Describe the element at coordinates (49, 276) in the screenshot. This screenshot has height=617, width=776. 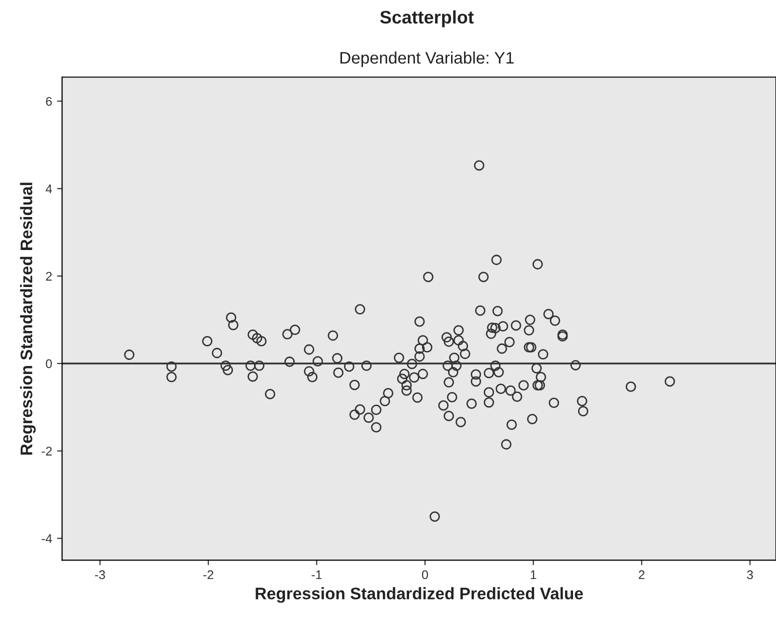
I see `y-tick-label: 2` at that location.